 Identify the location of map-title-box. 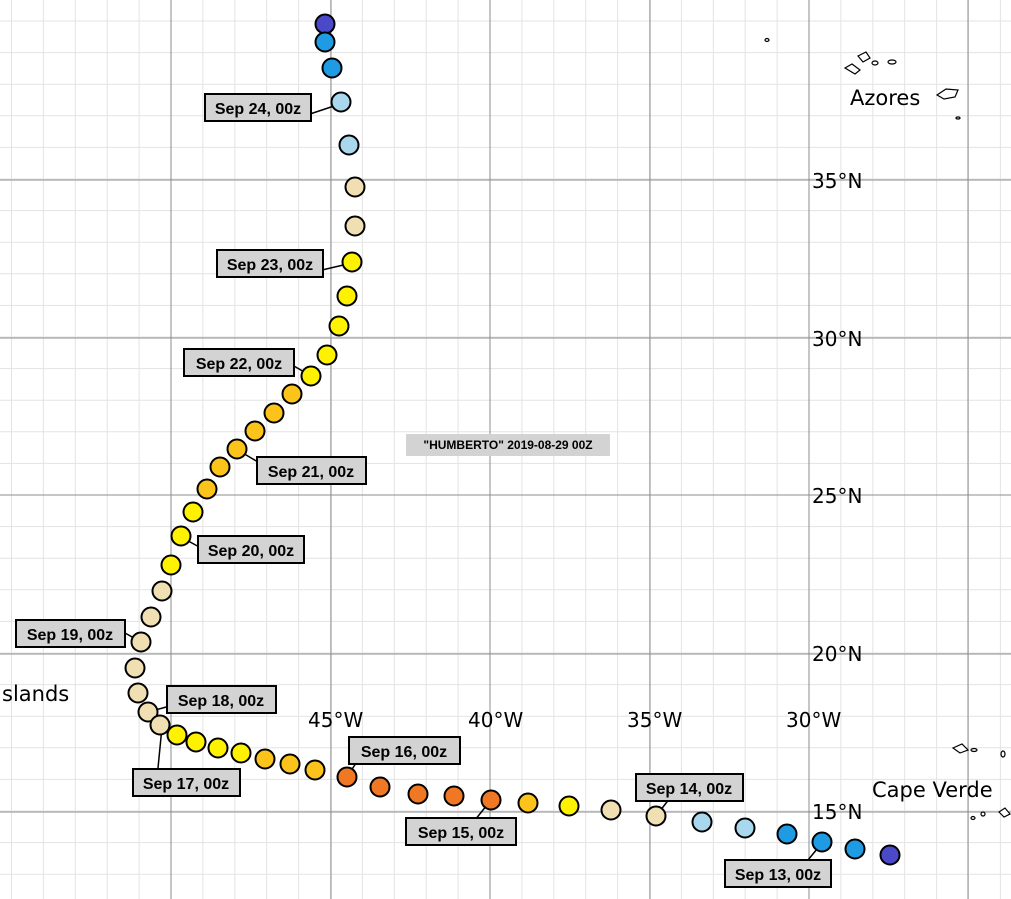
(508, 445).